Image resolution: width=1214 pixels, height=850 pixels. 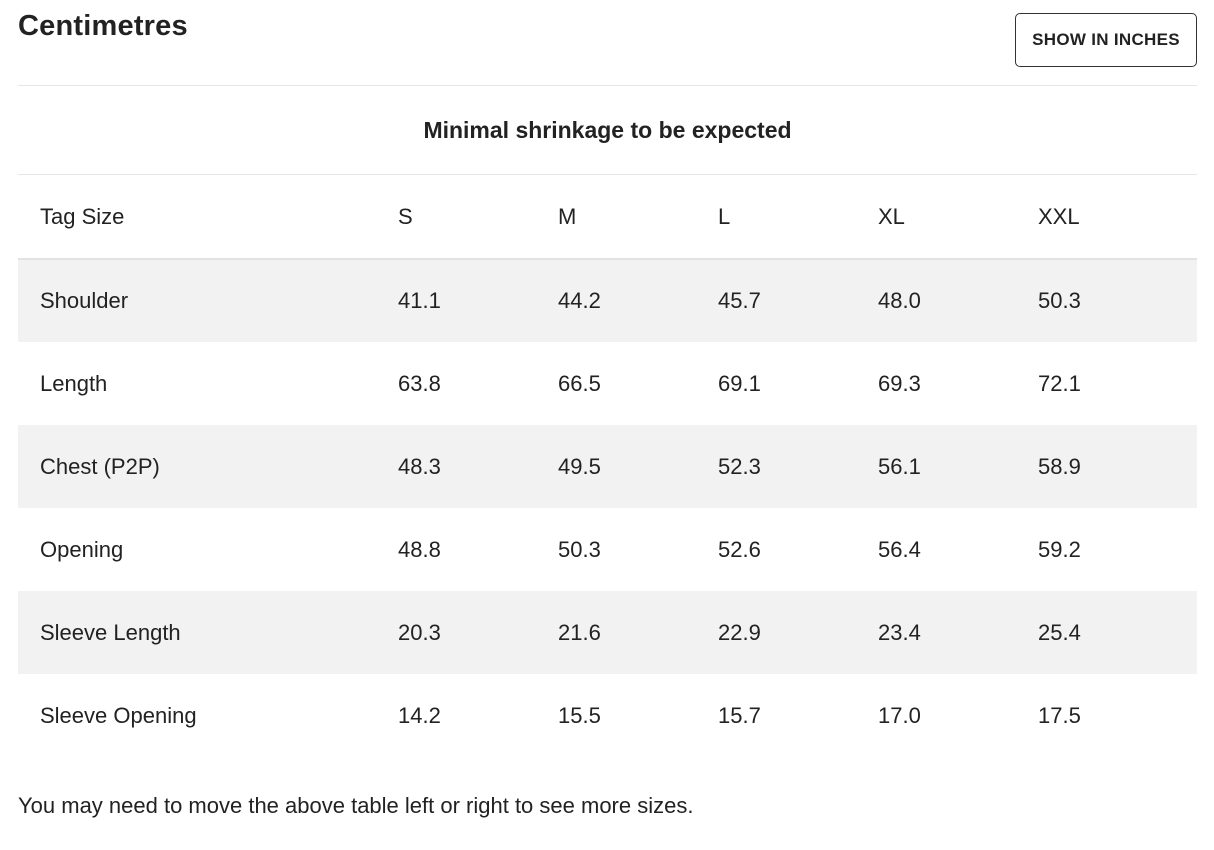 What do you see at coordinates (419, 300) in the screenshot?
I see `table-cell: 41.1` at bounding box center [419, 300].